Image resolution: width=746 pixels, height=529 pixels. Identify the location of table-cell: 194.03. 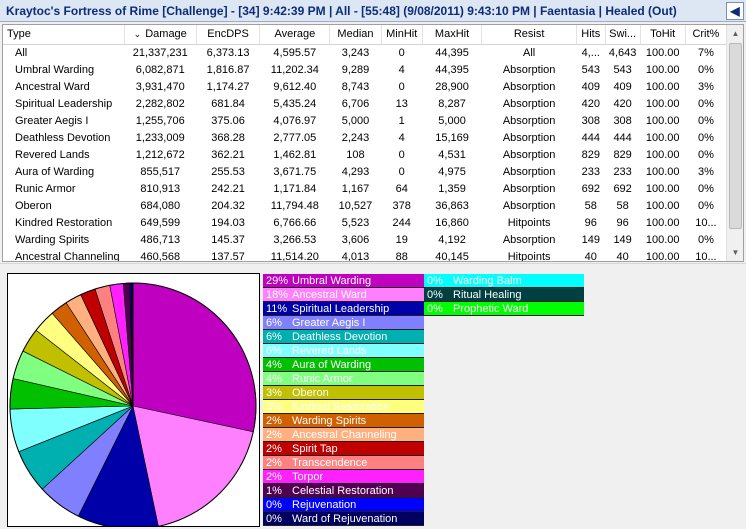
(228, 222).